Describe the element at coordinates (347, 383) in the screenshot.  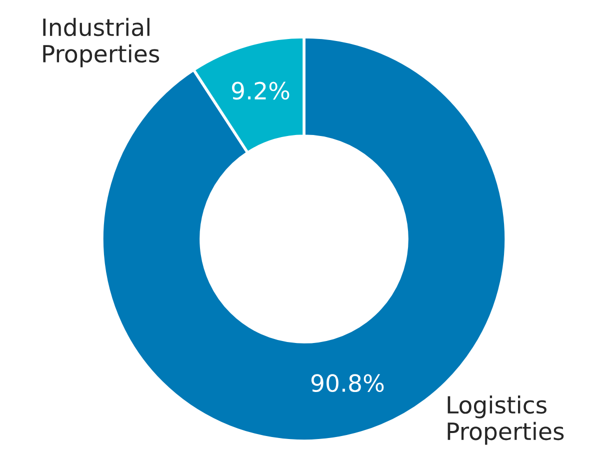
I see `data-label: 90.8%` at that location.